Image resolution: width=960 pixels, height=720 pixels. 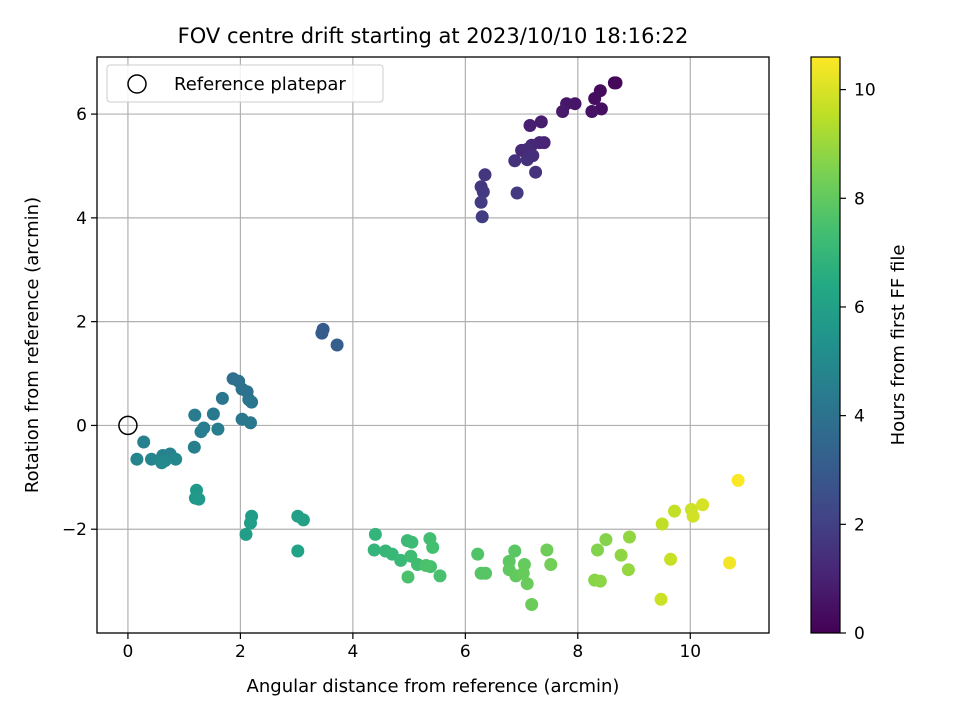 I want to click on x-axis-ticks: 0 2 4 6 8 10, so click(x=412, y=647).